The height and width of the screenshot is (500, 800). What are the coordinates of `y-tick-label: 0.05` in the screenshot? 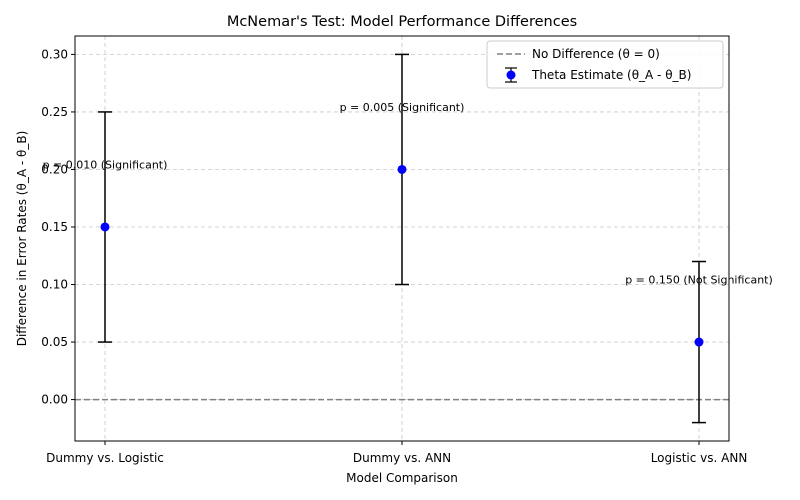 It's located at (54, 342).